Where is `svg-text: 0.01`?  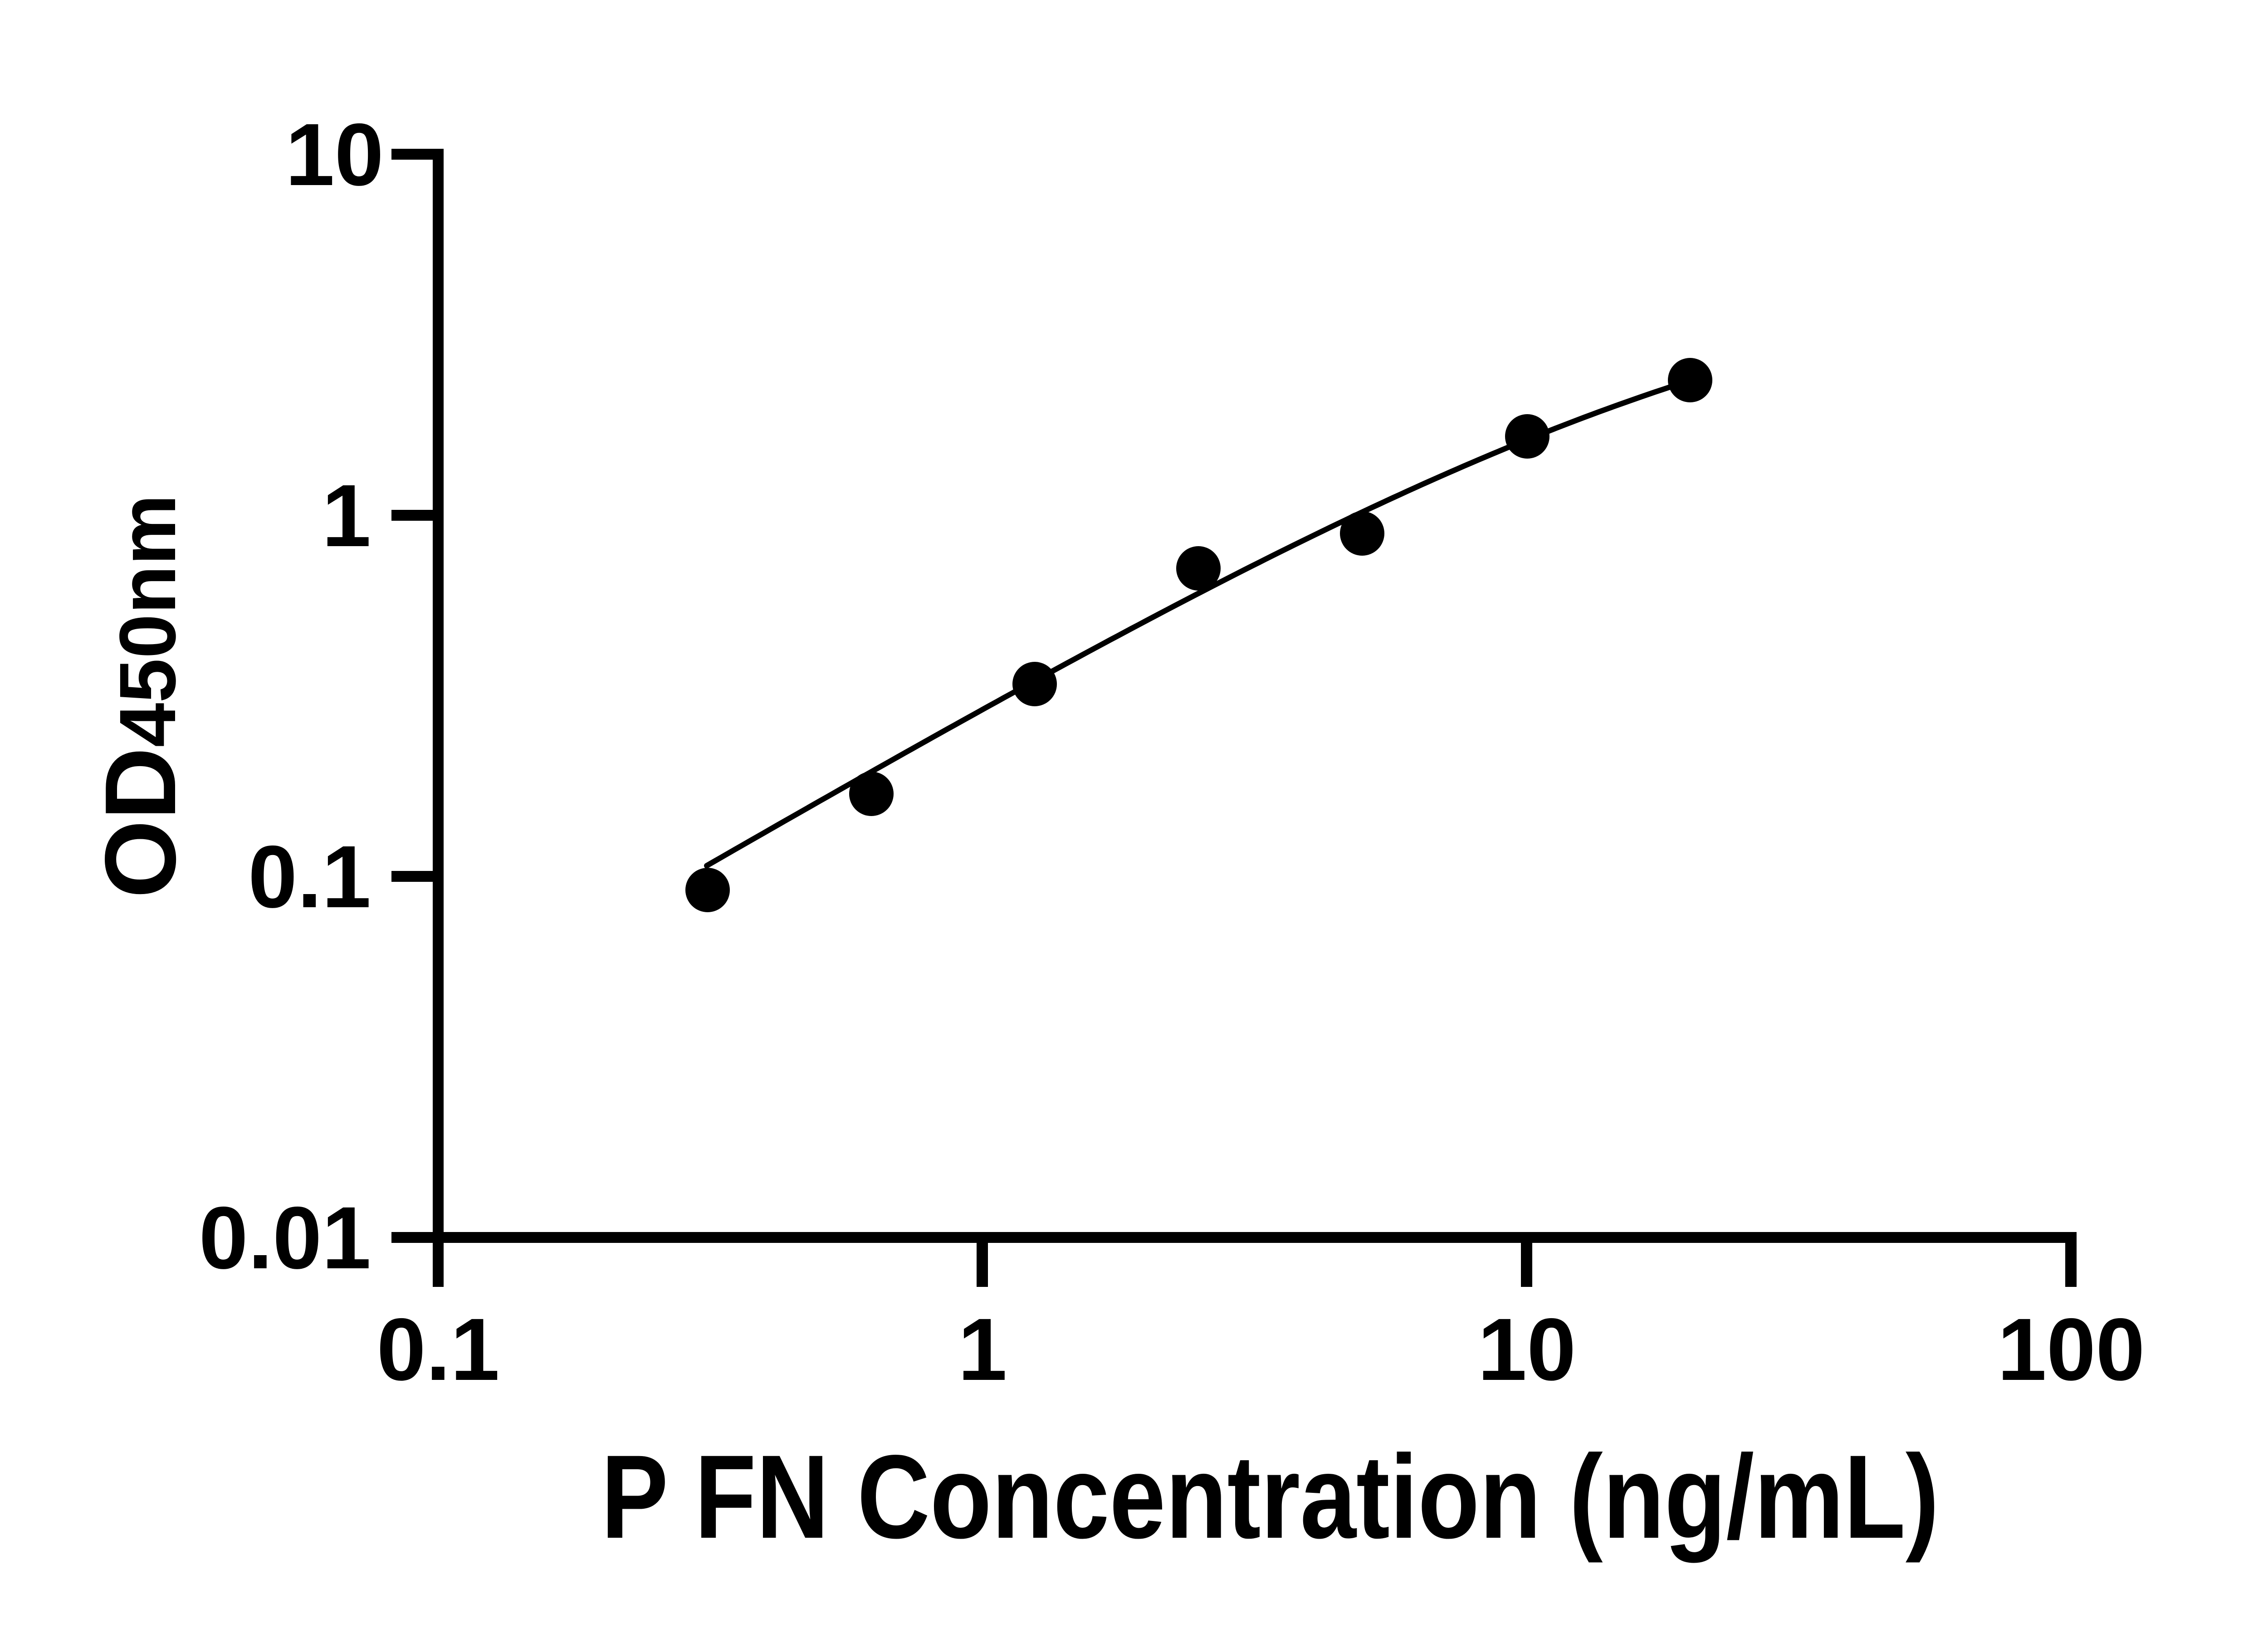
svg-text: 0.01 is located at coordinates (285, 1237).